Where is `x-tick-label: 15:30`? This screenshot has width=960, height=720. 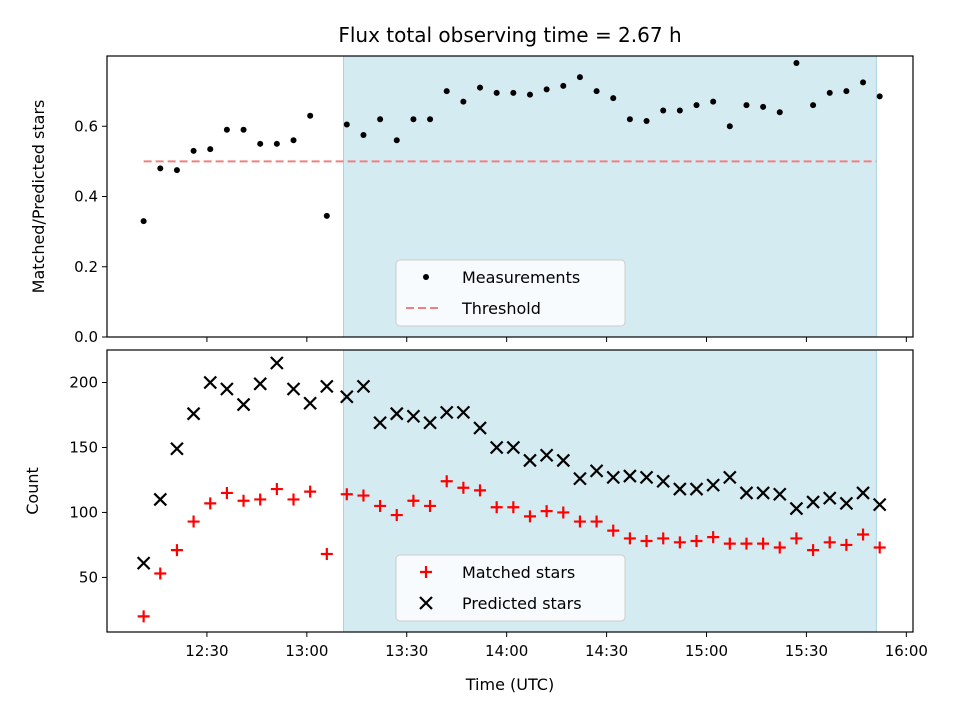 x-tick-label: 15:30 is located at coordinates (806, 651).